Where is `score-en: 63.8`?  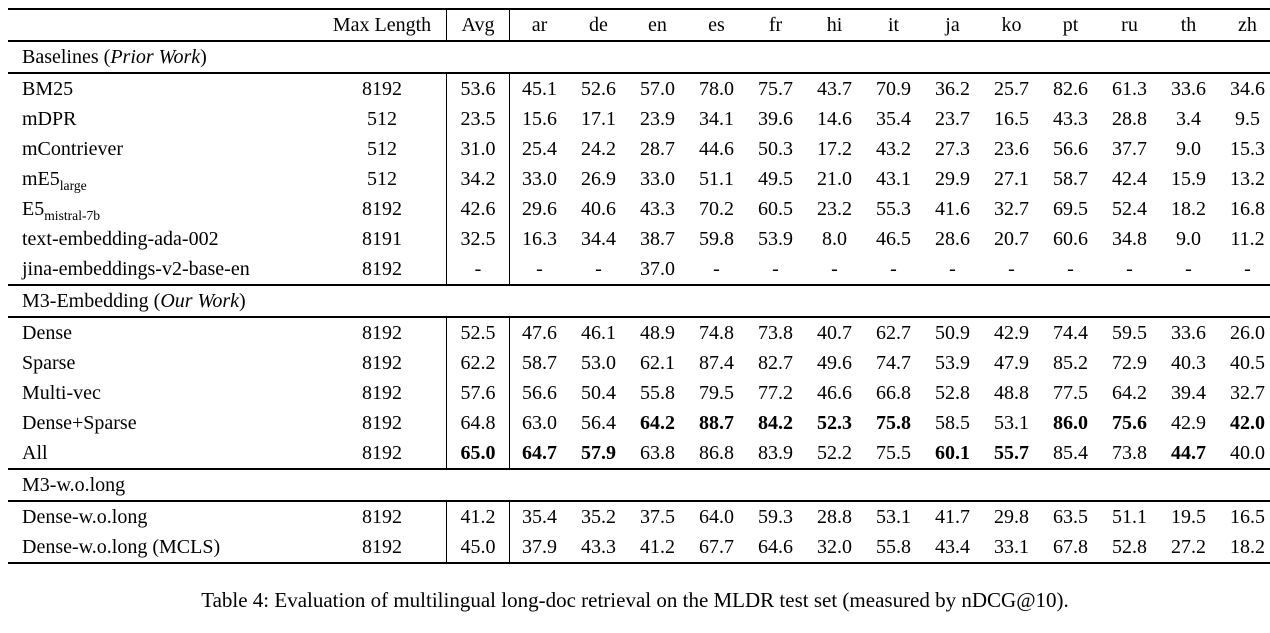
score-en: 63.8 is located at coordinates (657, 453).